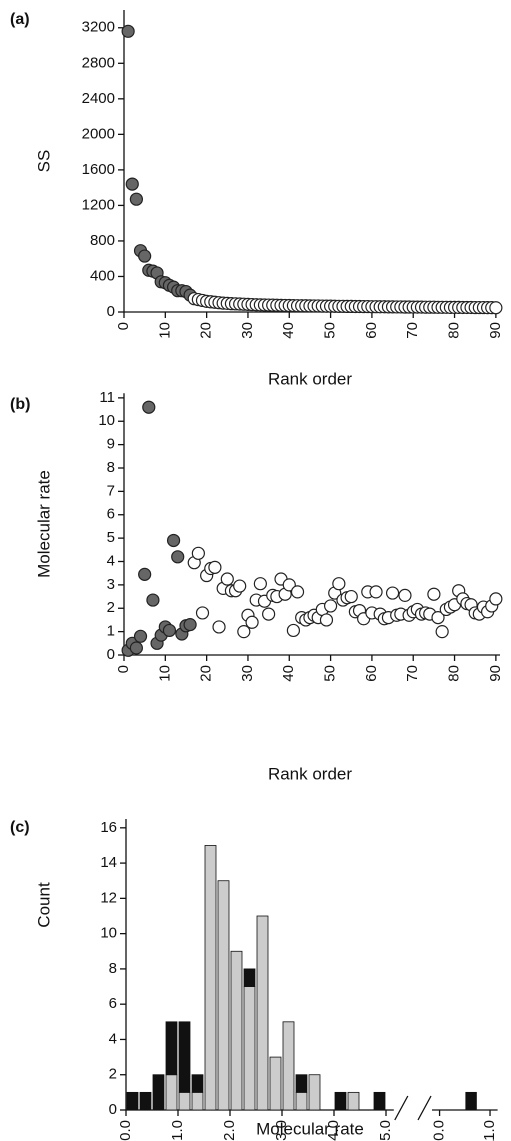  Describe the element at coordinates (20, 19) in the screenshot. I see `panel-label: (a)` at that location.